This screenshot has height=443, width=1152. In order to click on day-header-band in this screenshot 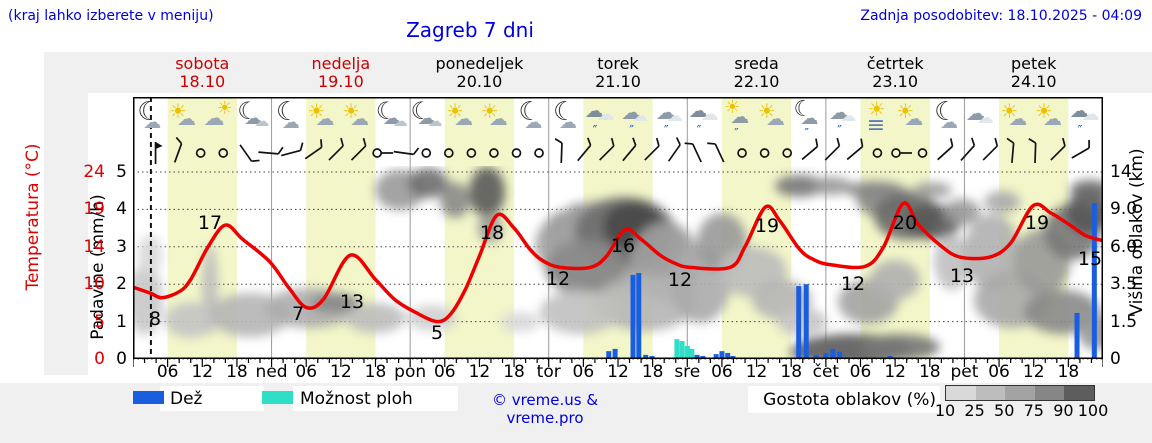, I will do `click(620, 72)`.